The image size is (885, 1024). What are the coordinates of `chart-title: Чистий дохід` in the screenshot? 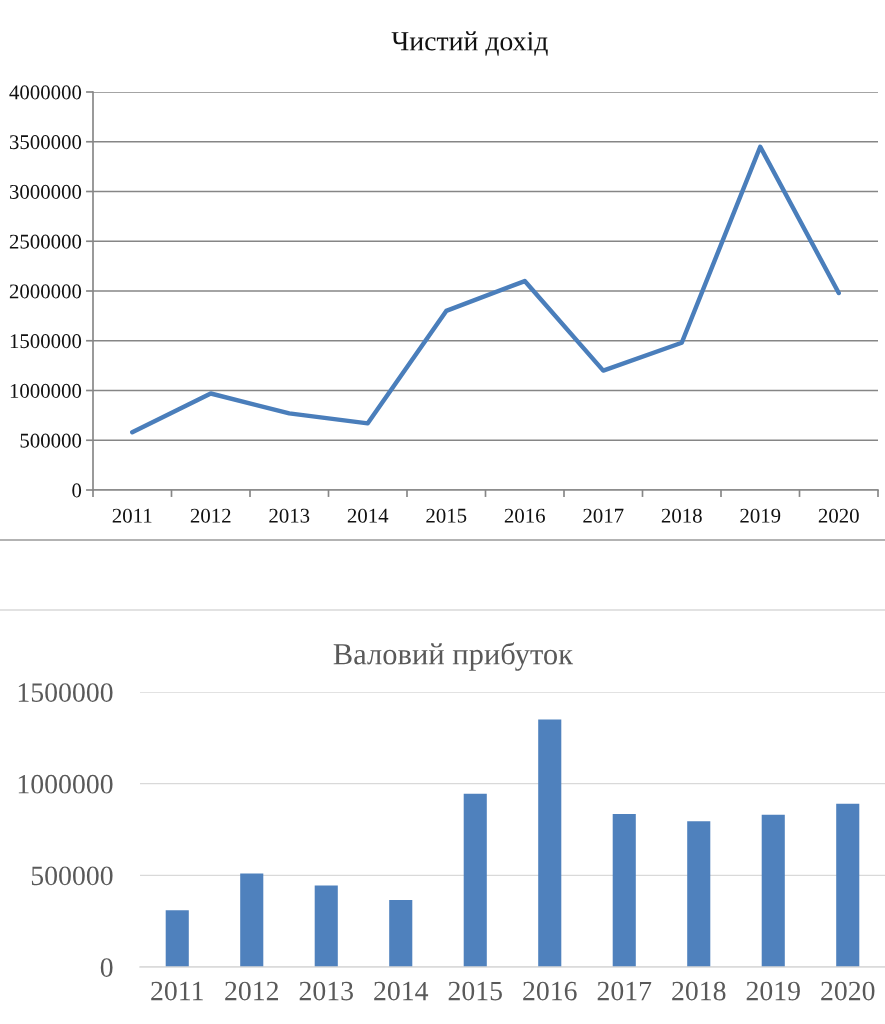 It's located at (469, 43).